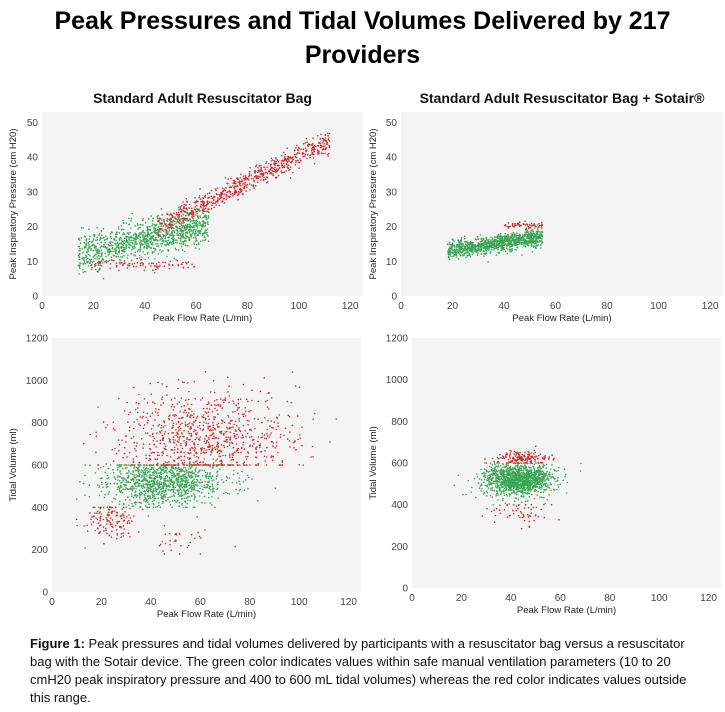 The image size is (725, 712). What do you see at coordinates (394, 297) in the screenshot?
I see `y-tick-label: 0` at bounding box center [394, 297].